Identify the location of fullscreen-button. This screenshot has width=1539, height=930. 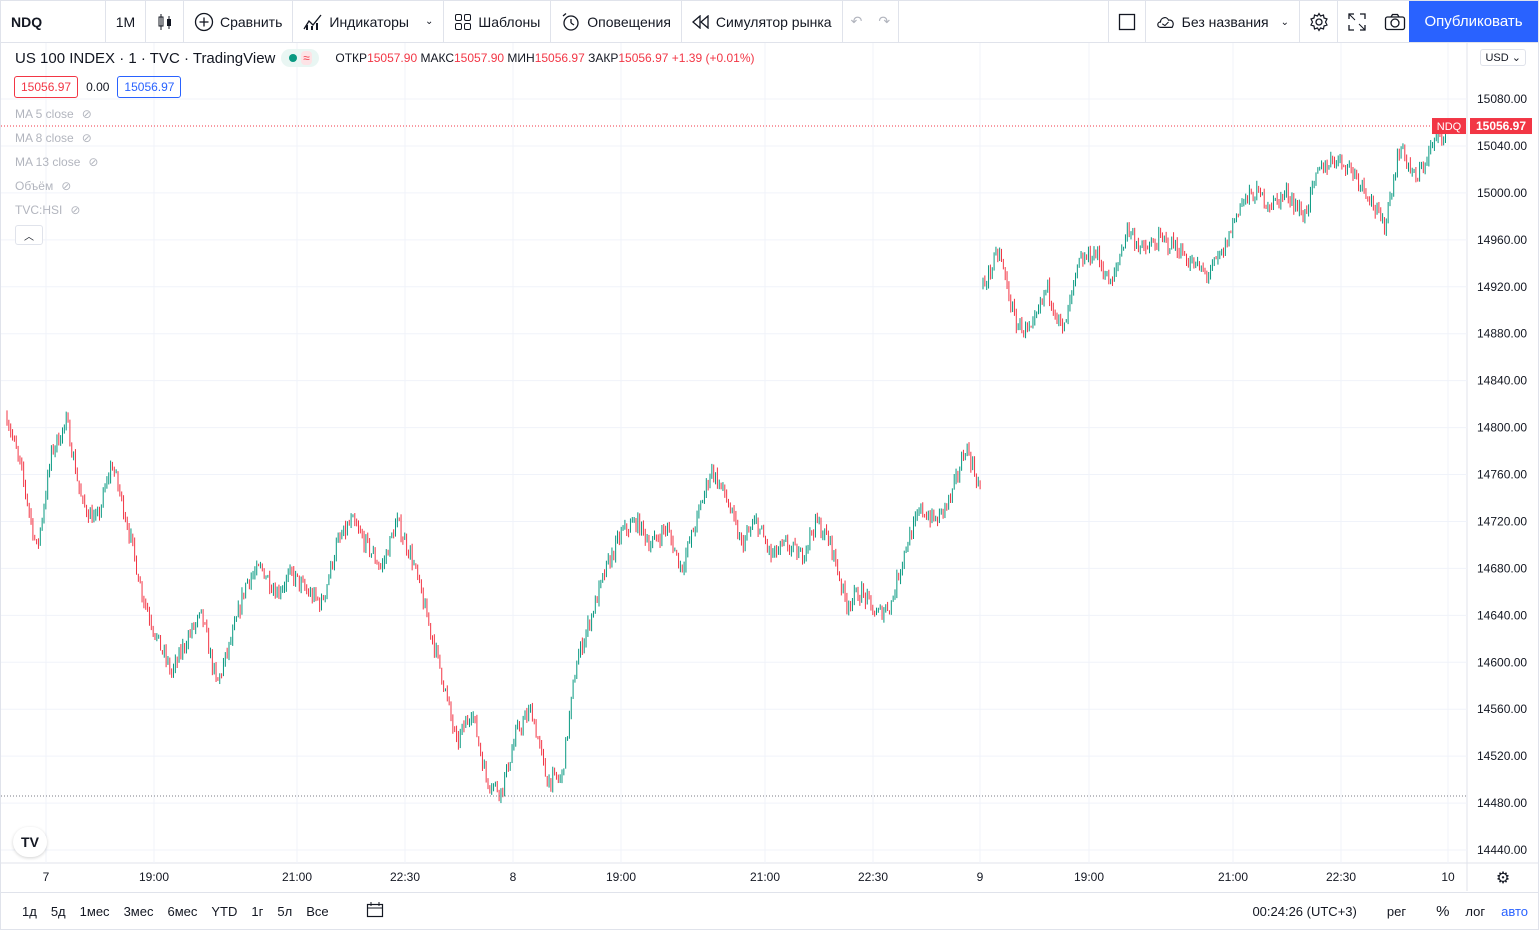
(1357, 22).